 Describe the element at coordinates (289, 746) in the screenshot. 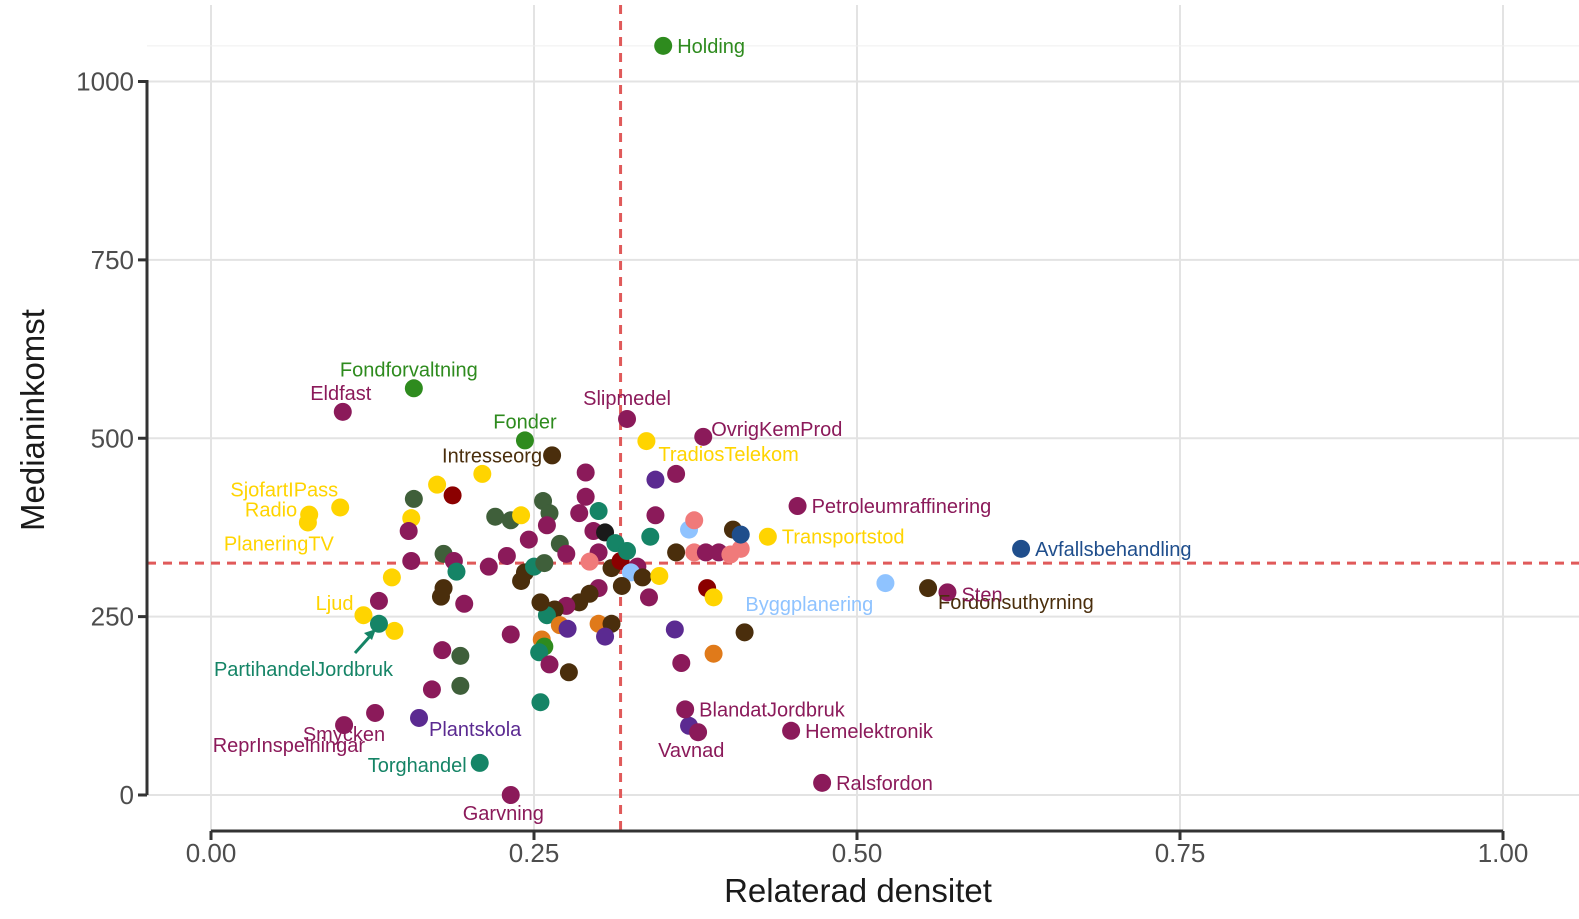

I see `data-label: ReprInspelningar` at that location.